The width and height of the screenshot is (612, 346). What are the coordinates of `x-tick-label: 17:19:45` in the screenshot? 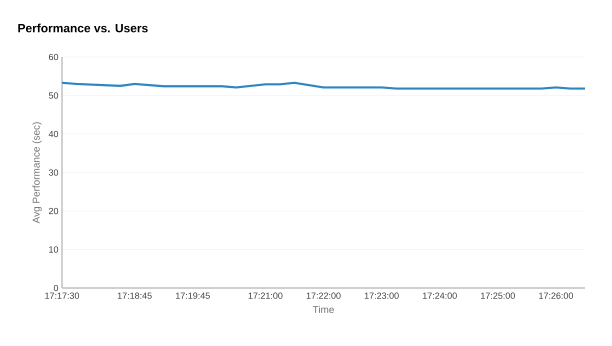 It's located at (193, 295).